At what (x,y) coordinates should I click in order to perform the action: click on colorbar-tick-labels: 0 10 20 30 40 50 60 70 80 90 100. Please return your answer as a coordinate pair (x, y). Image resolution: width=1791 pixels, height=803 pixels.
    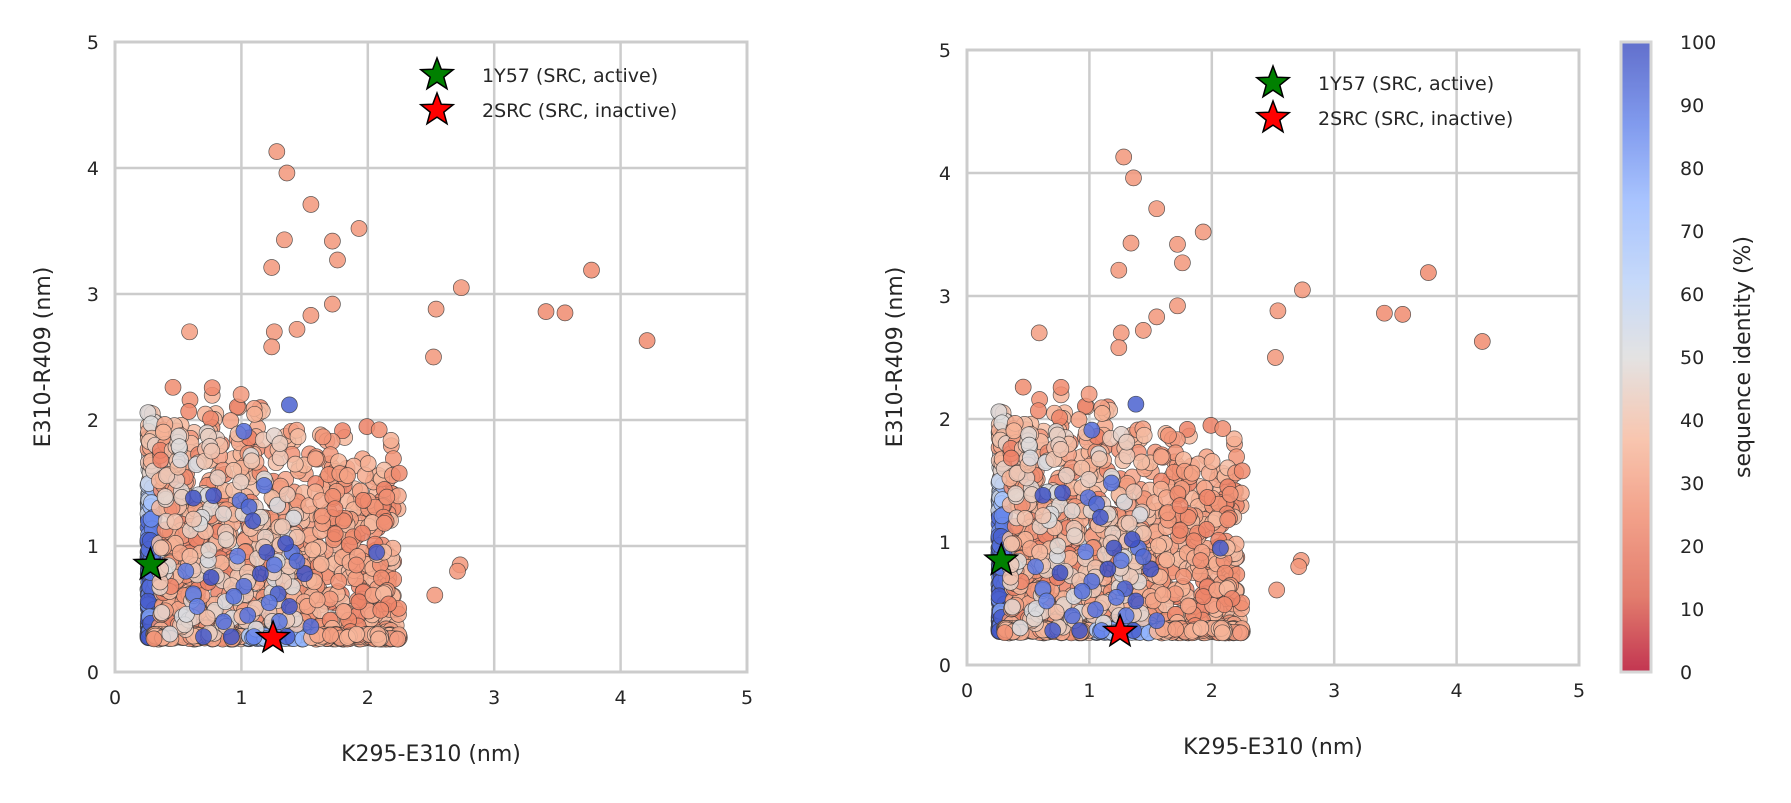
    Looking at the image, I should click on (1698, 358).